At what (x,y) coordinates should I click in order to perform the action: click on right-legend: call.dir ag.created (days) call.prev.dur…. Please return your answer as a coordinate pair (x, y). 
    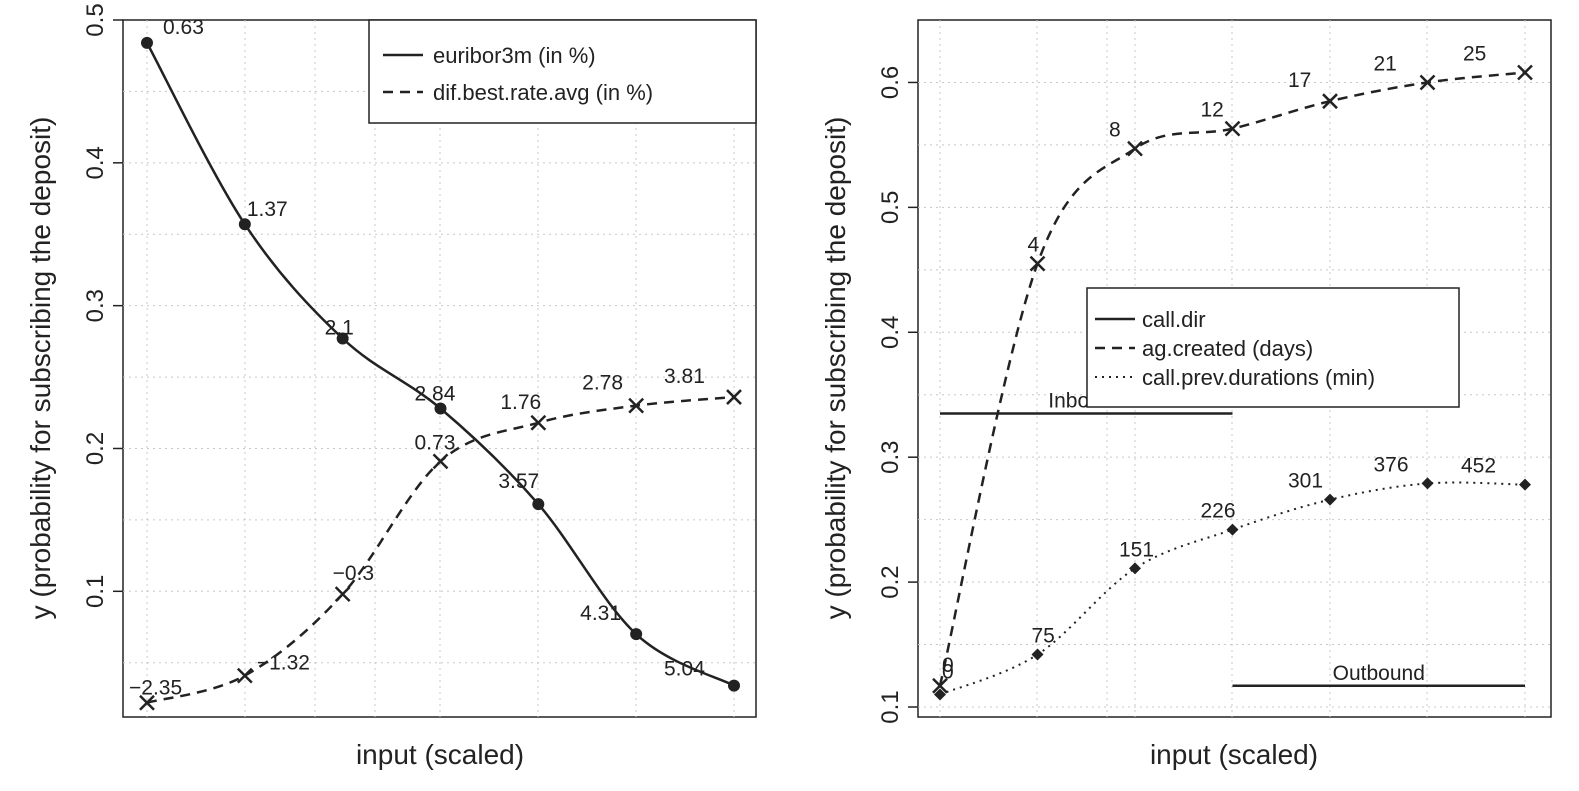
    Looking at the image, I should click on (1273, 347).